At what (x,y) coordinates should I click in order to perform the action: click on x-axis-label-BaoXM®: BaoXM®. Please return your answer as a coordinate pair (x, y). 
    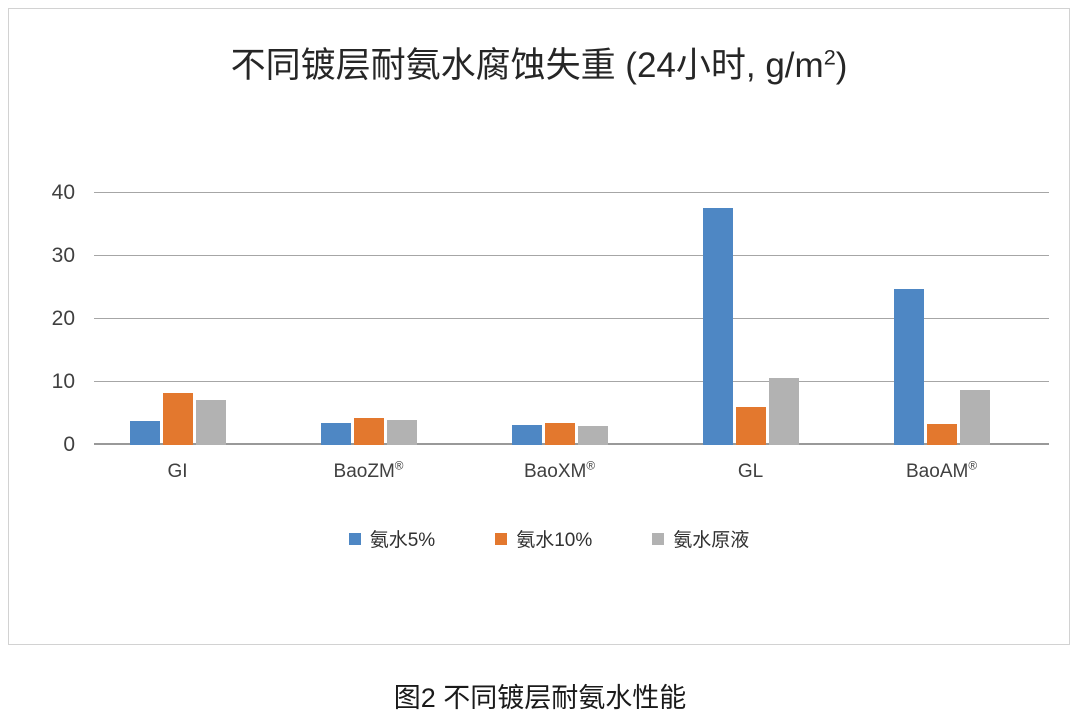
    Looking at the image, I should click on (559, 471).